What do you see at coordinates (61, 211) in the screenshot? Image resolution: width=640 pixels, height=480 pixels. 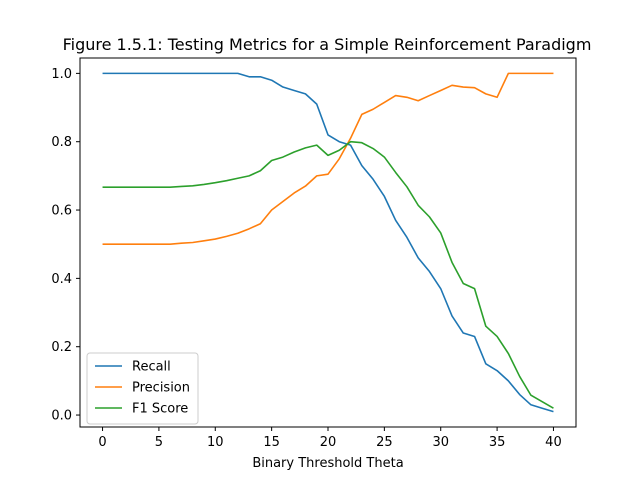 I see `y-tick-label: 0.6` at bounding box center [61, 211].